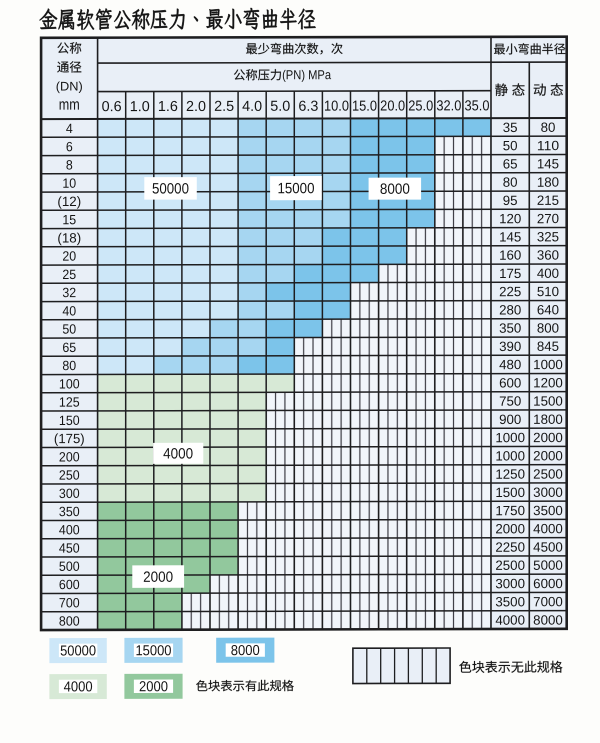  I want to click on svg-text: 6, so click(69, 146).